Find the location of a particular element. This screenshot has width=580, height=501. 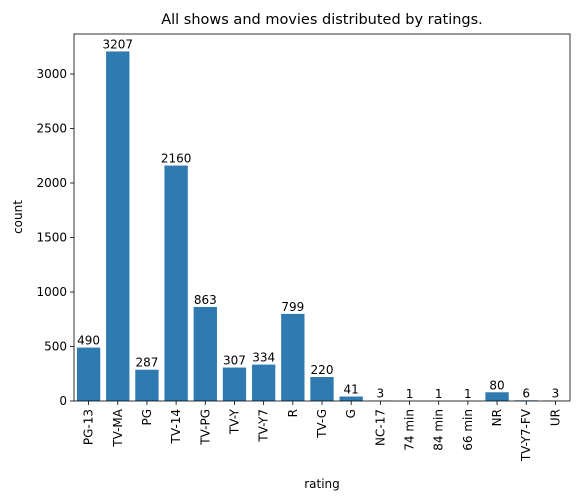

bar-r is located at coordinates (293, 357).